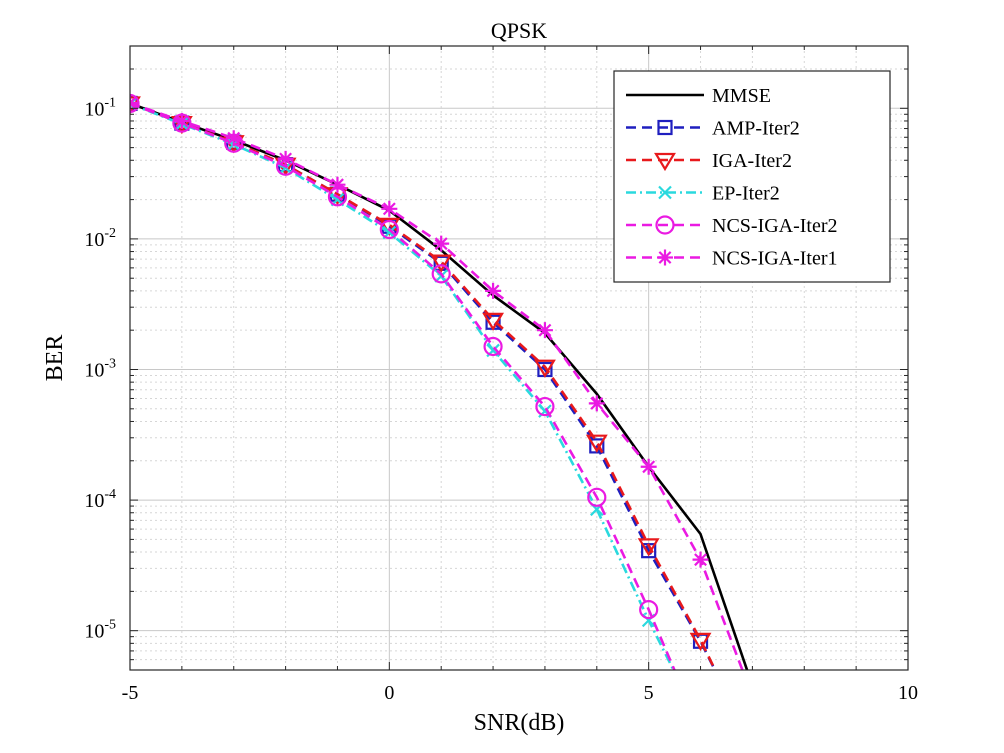 The height and width of the screenshot is (753, 1004). What do you see at coordinates (665, 225) in the screenshot?
I see `legend-marker-ncs-iga-iter2` at bounding box center [665, 225].